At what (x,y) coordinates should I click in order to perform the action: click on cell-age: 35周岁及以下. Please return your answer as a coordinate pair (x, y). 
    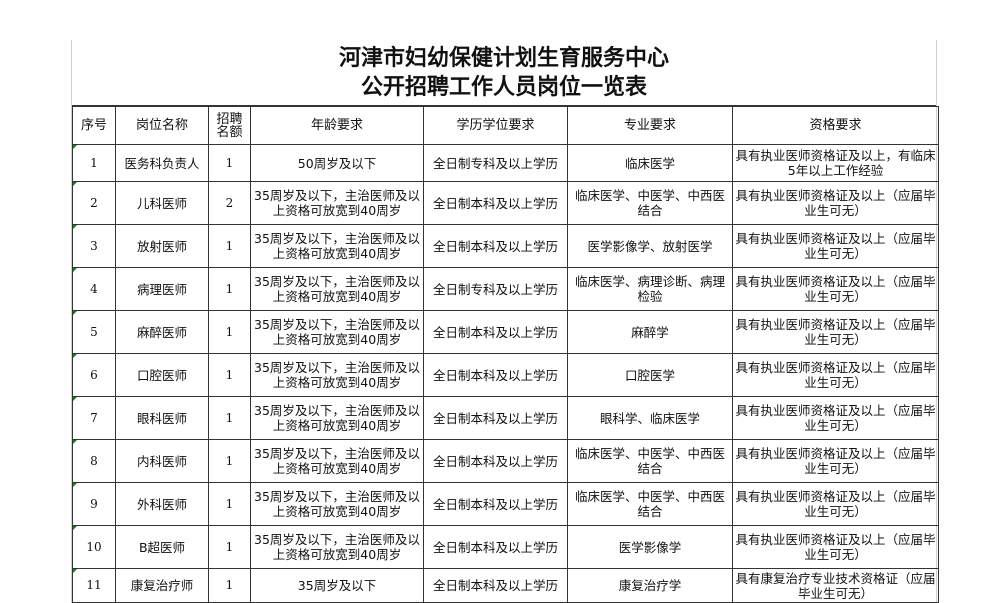
    Looking at the image, I should click on (337, 585).